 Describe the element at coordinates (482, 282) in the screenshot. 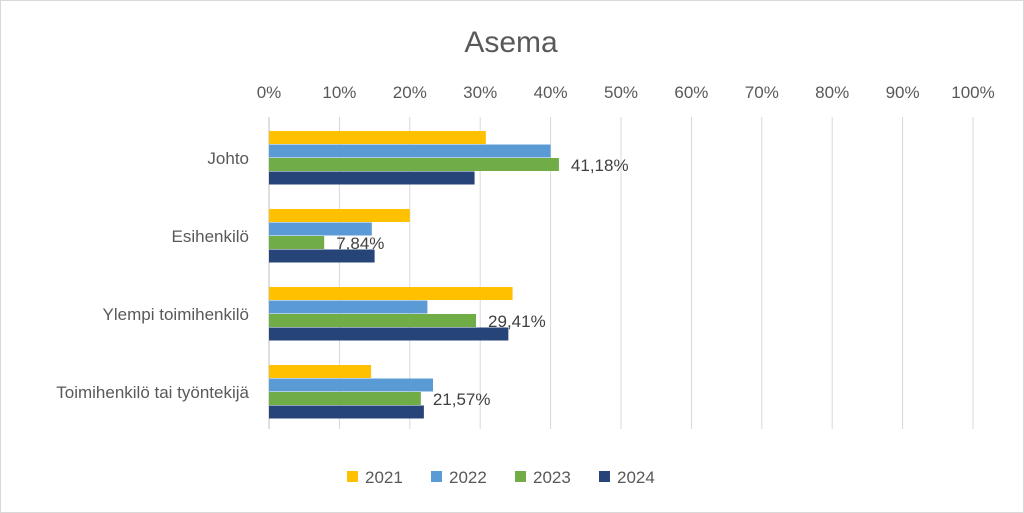

I see `data-labels: 41,18% 7,84% 29,41% 21,57%` at that location.